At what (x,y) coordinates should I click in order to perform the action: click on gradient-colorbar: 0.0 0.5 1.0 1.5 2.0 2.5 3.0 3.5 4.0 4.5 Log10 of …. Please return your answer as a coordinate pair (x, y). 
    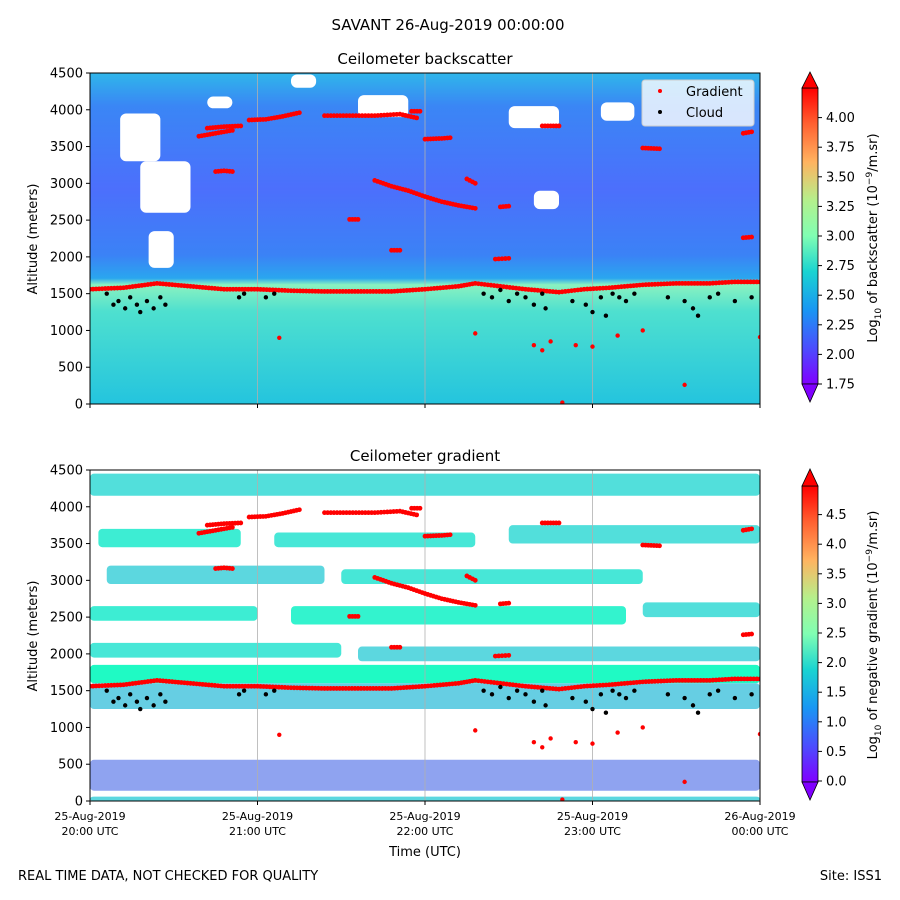
    Looking at the image, I should click on (842, 634).